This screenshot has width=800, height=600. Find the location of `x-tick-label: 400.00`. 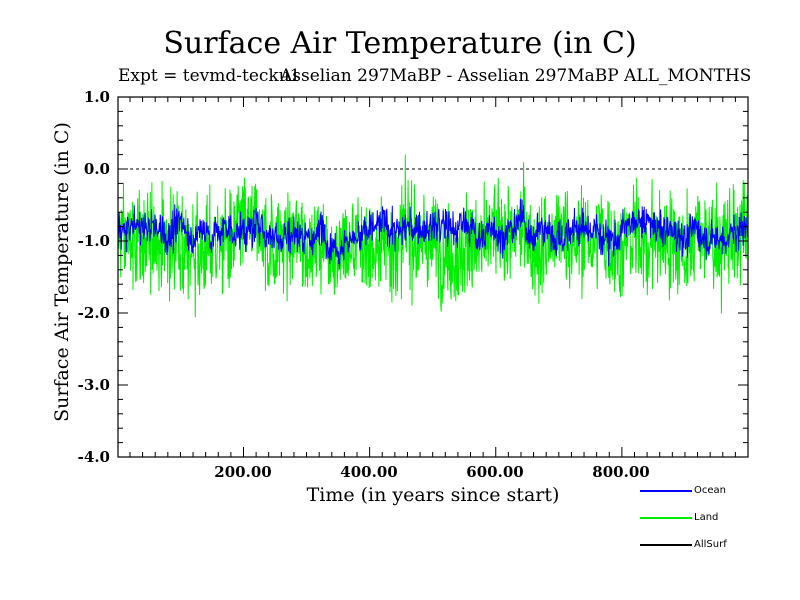

x-tick-label: 400.00 is located at coordinates (369, 472).